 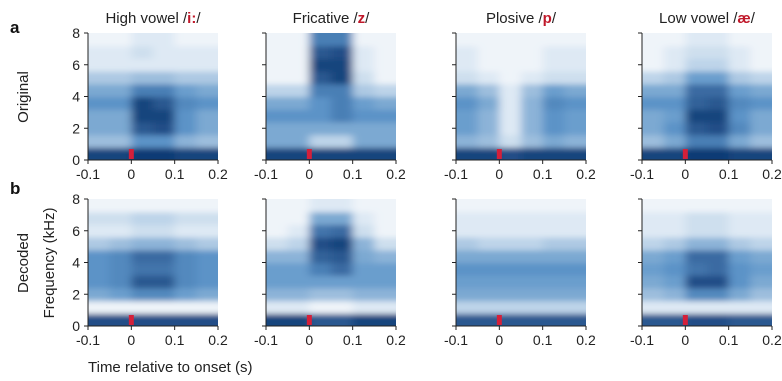 I want to click on panel-title-phoneme: i:, so click(x=191, y=18).